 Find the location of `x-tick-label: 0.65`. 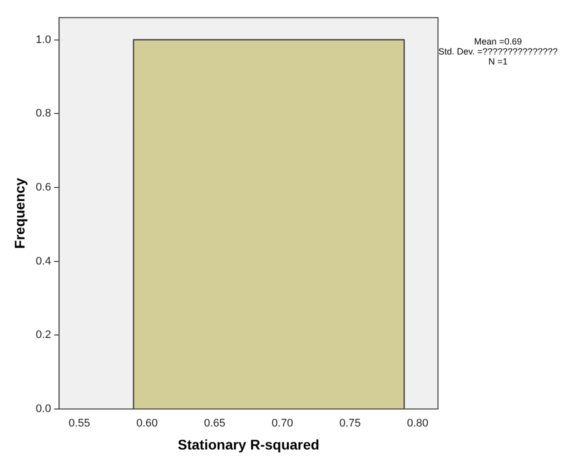

x-tick-label: 0.65 is located at coordinates (215, 424).